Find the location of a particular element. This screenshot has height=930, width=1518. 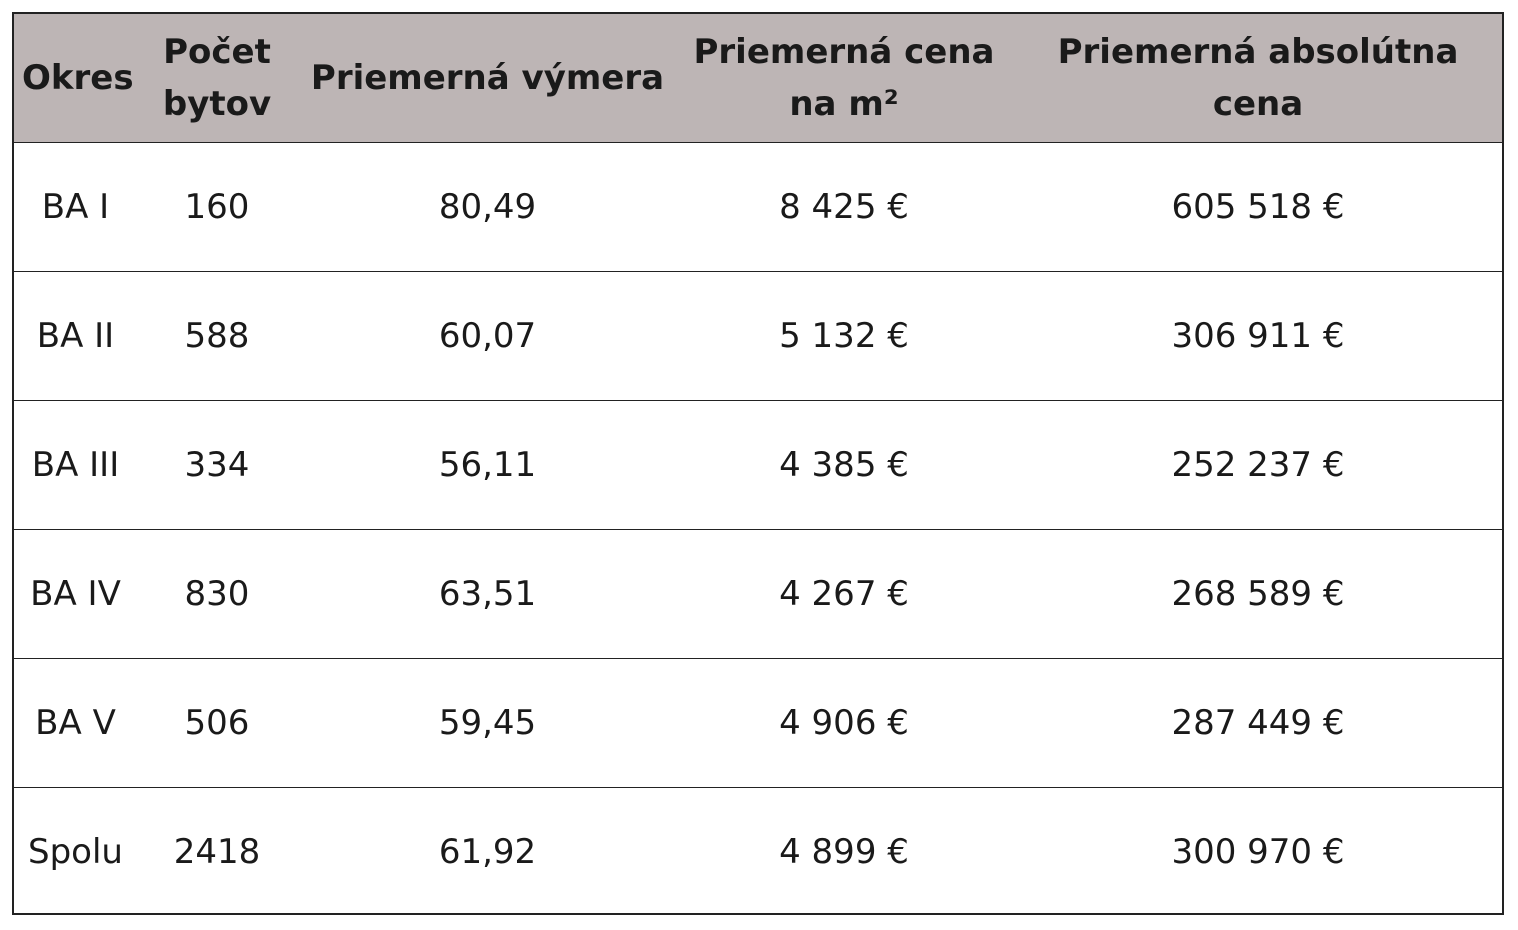

cell-pocet-bytov: 334 is located at coordinates (217, 464).